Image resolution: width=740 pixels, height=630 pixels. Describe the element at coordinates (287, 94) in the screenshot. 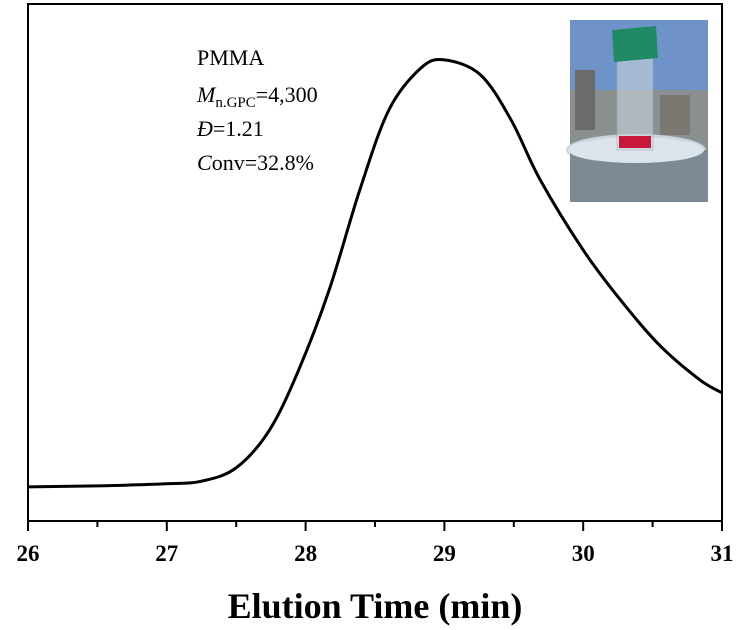

I see `annotation-part: =4,300` at that location.